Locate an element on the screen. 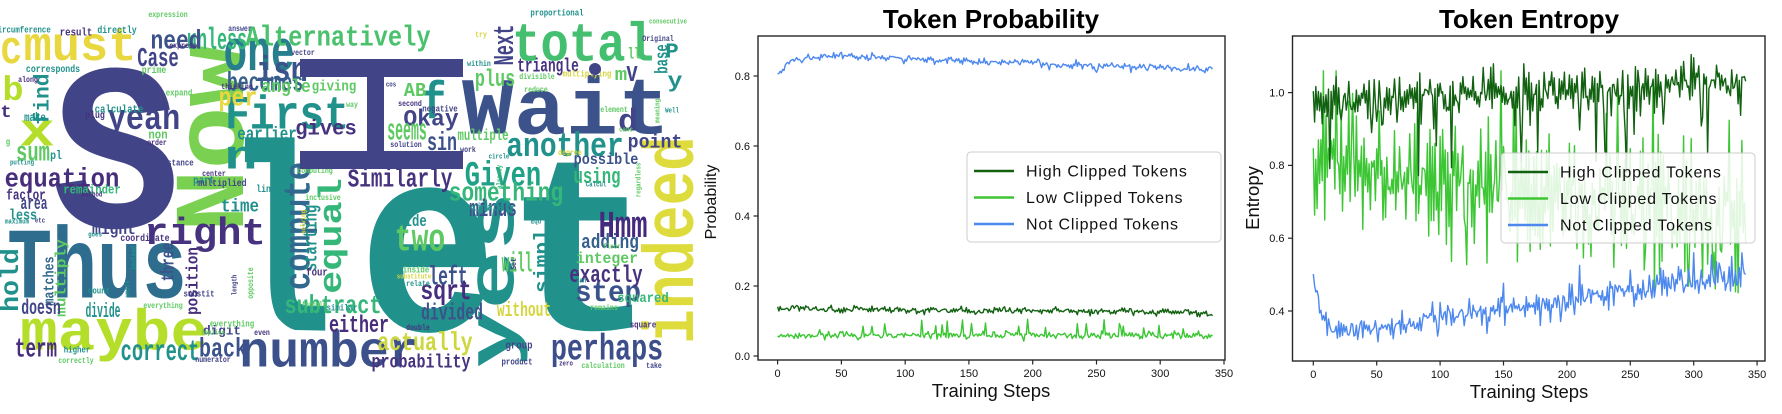  svg-text: 1.0 is located at coordinates (1276, 93).